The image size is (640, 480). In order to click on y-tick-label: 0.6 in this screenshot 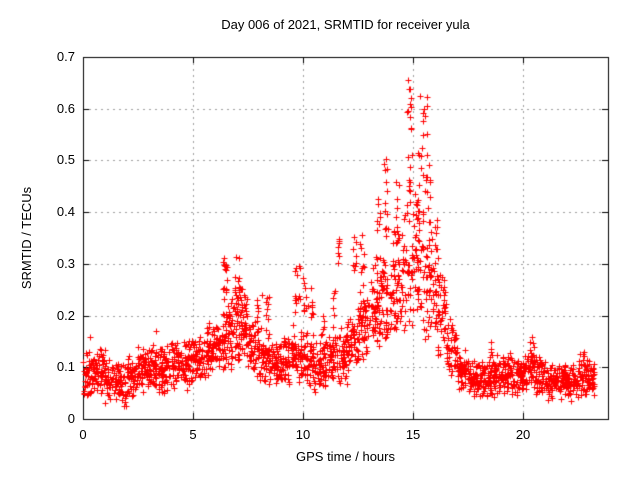, I will do `click(65, 108)`.